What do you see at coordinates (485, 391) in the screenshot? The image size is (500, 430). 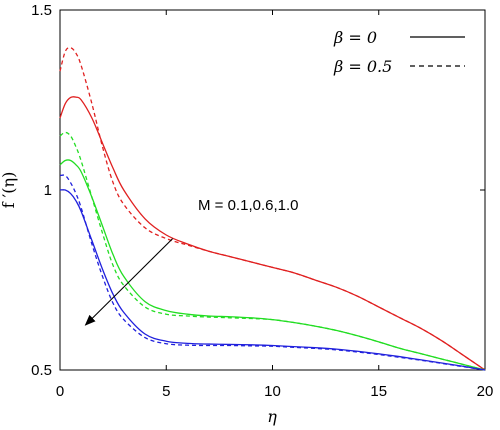 I see `x-tick-label: 20` at bounding box center [485, 391].